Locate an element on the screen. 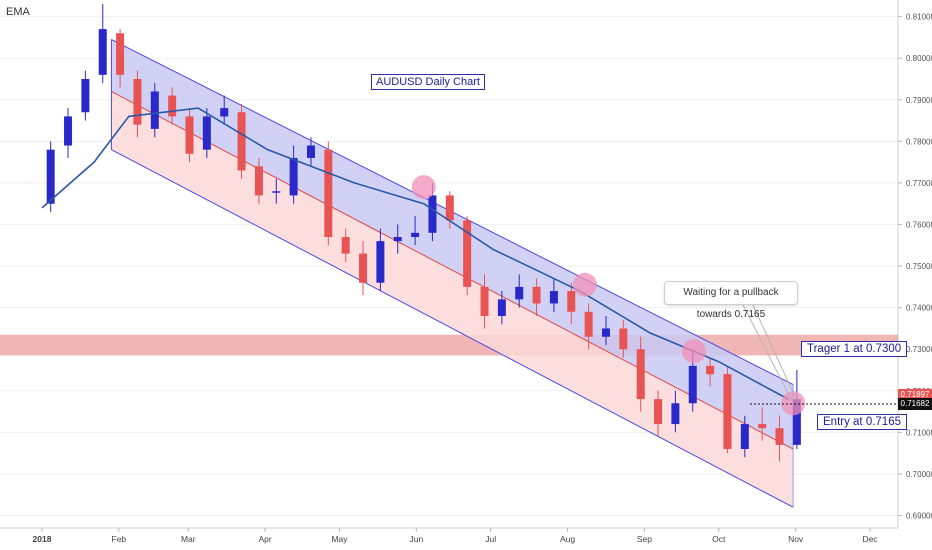 This screenshot has width=932, height=550. time-tick-label: Mar is located at coordinates (188, 539).